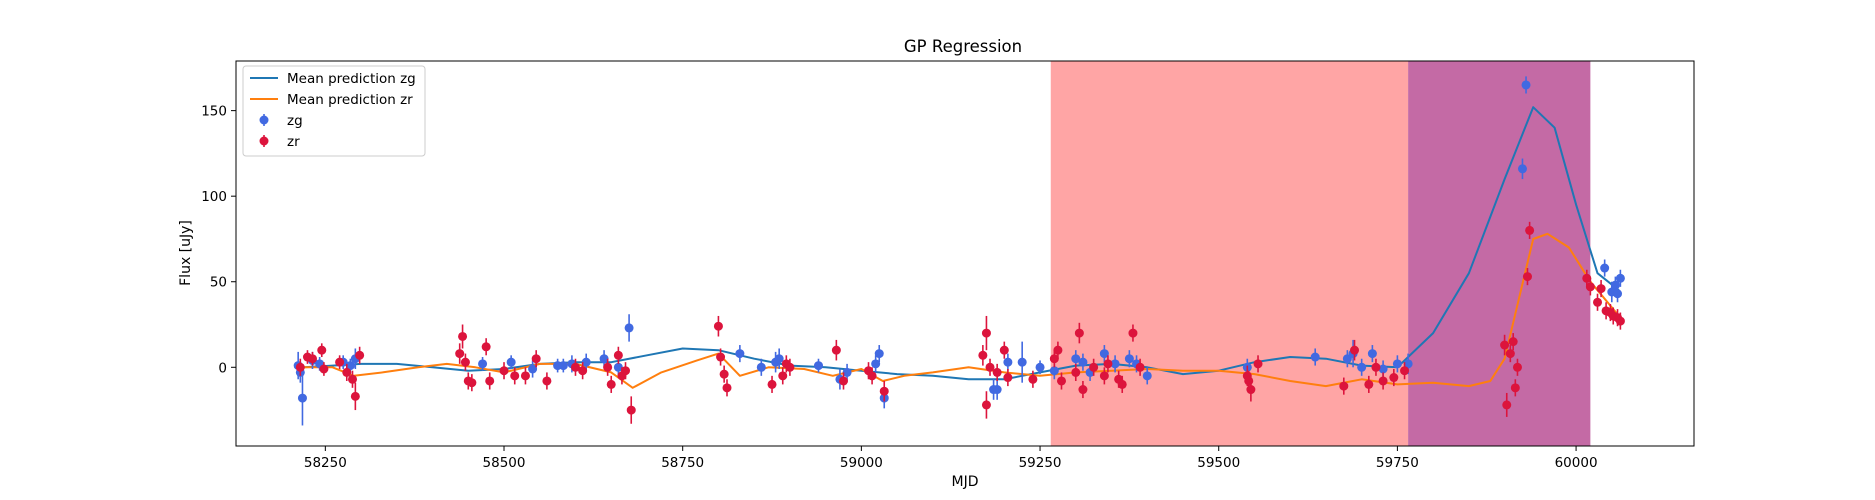  Describe the element at coordinates (214, 197) in the screenshot. I see `y-tick-label: 100` at that location.